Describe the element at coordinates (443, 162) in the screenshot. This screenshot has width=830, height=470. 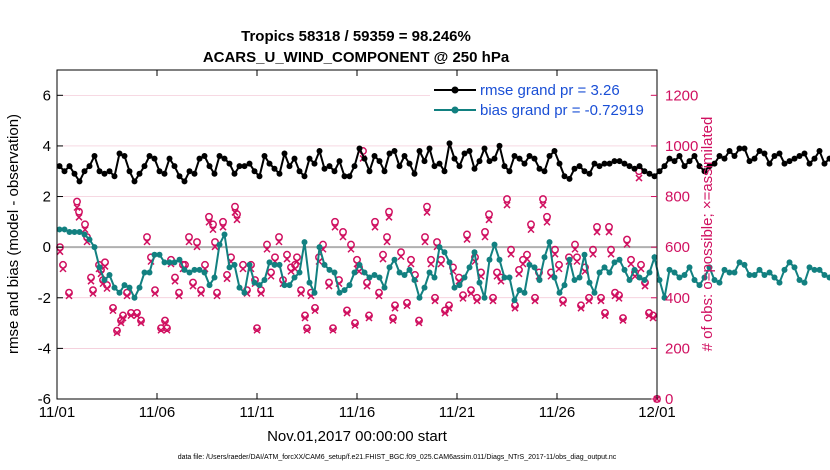
I see `rmse-series` at that location.